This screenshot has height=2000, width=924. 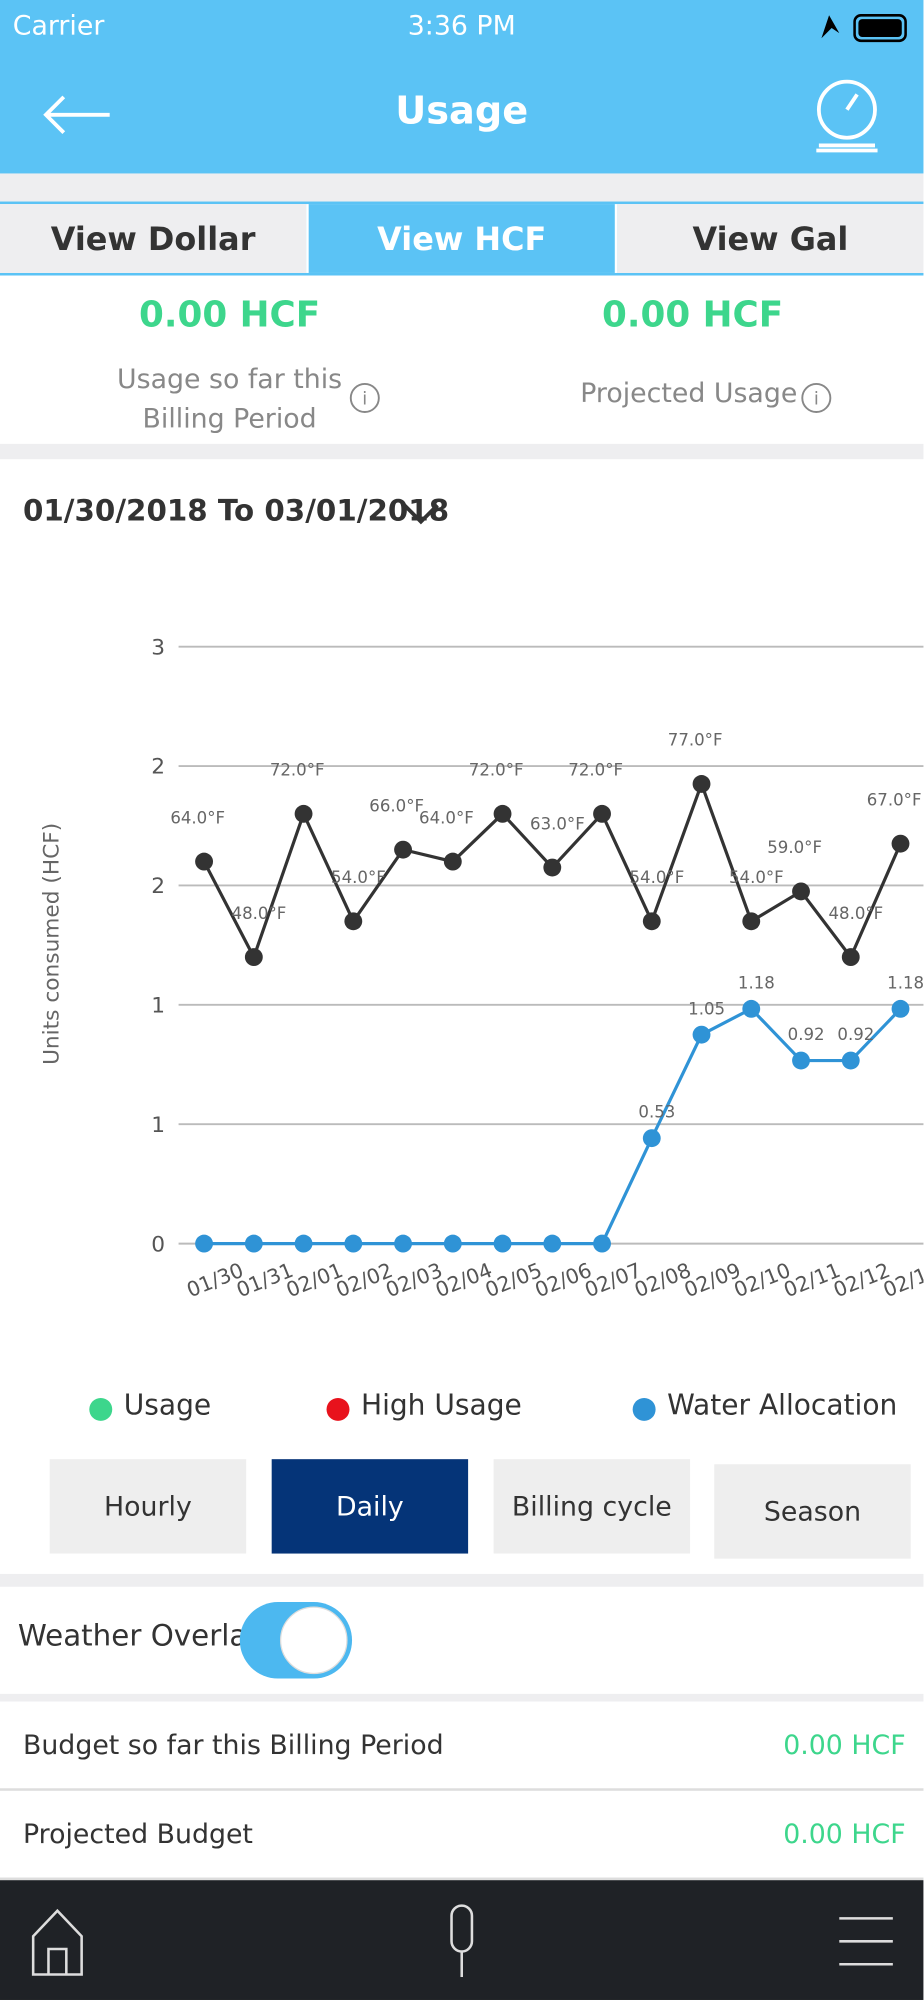 What do you see at coordinates (812, 1511) in the screenshot?
I see `period-button: Season` at bounding box center [812, 1511].